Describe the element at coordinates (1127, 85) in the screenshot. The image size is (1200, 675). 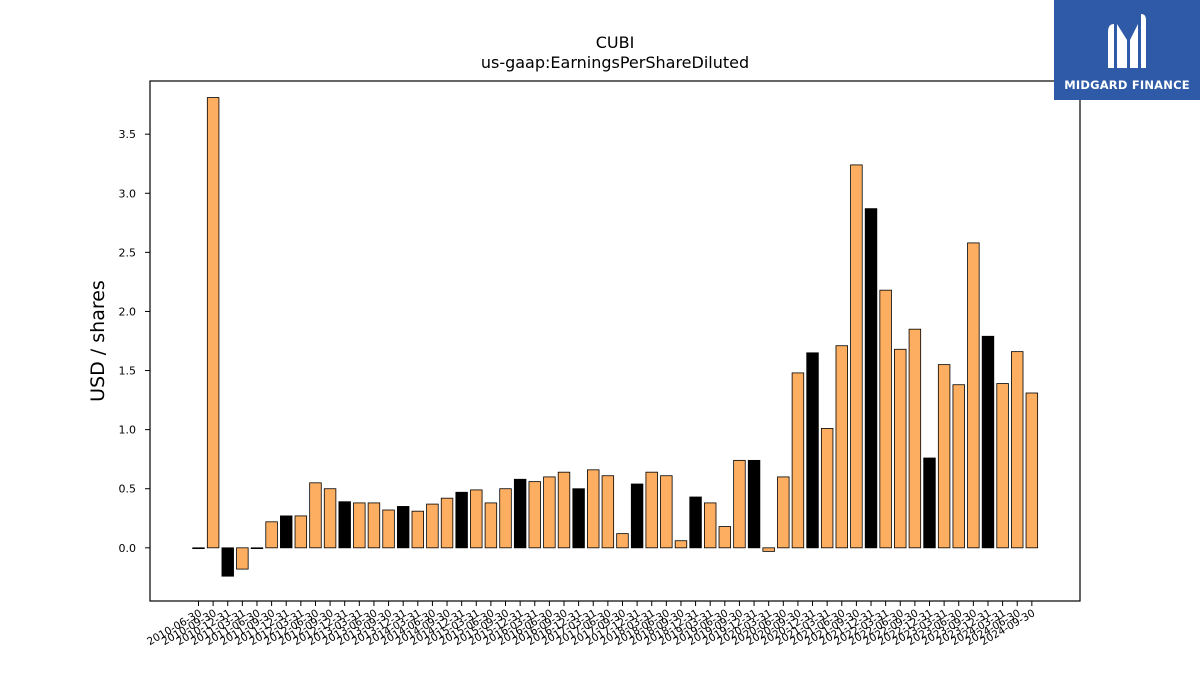
I see `logo-text: MIDGARD FINANCE` at that location.